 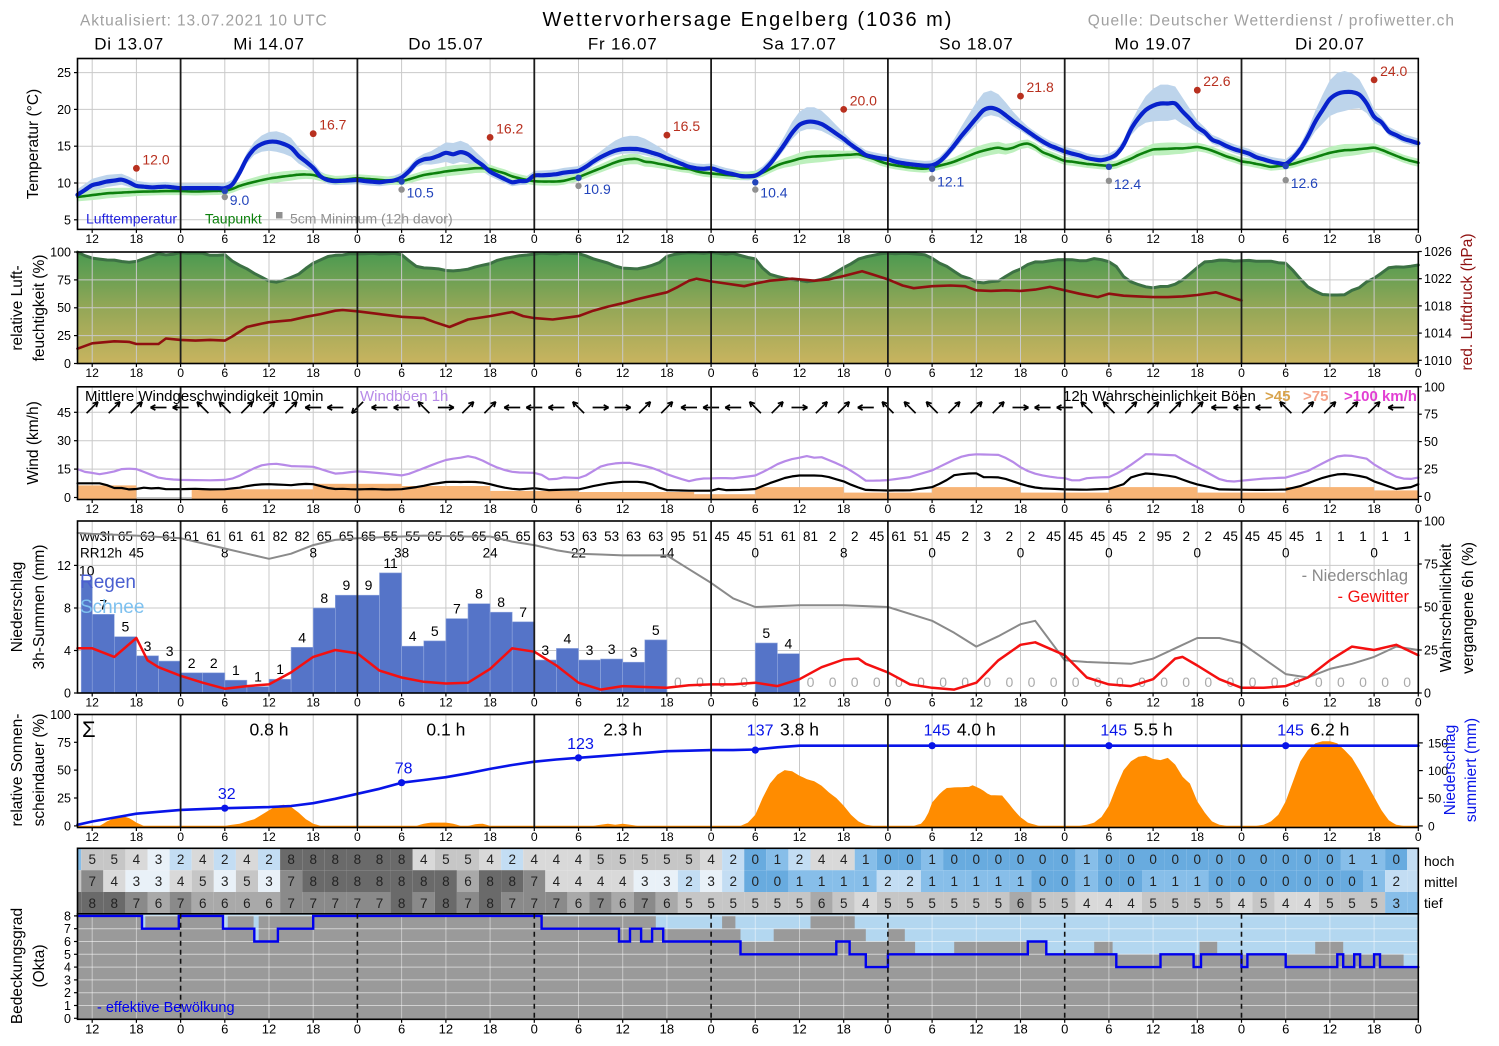 What do you see at coordinates (1433, 903) in the screenshot?
I see `svg-text: tief` at bounding box center [1433, 903].